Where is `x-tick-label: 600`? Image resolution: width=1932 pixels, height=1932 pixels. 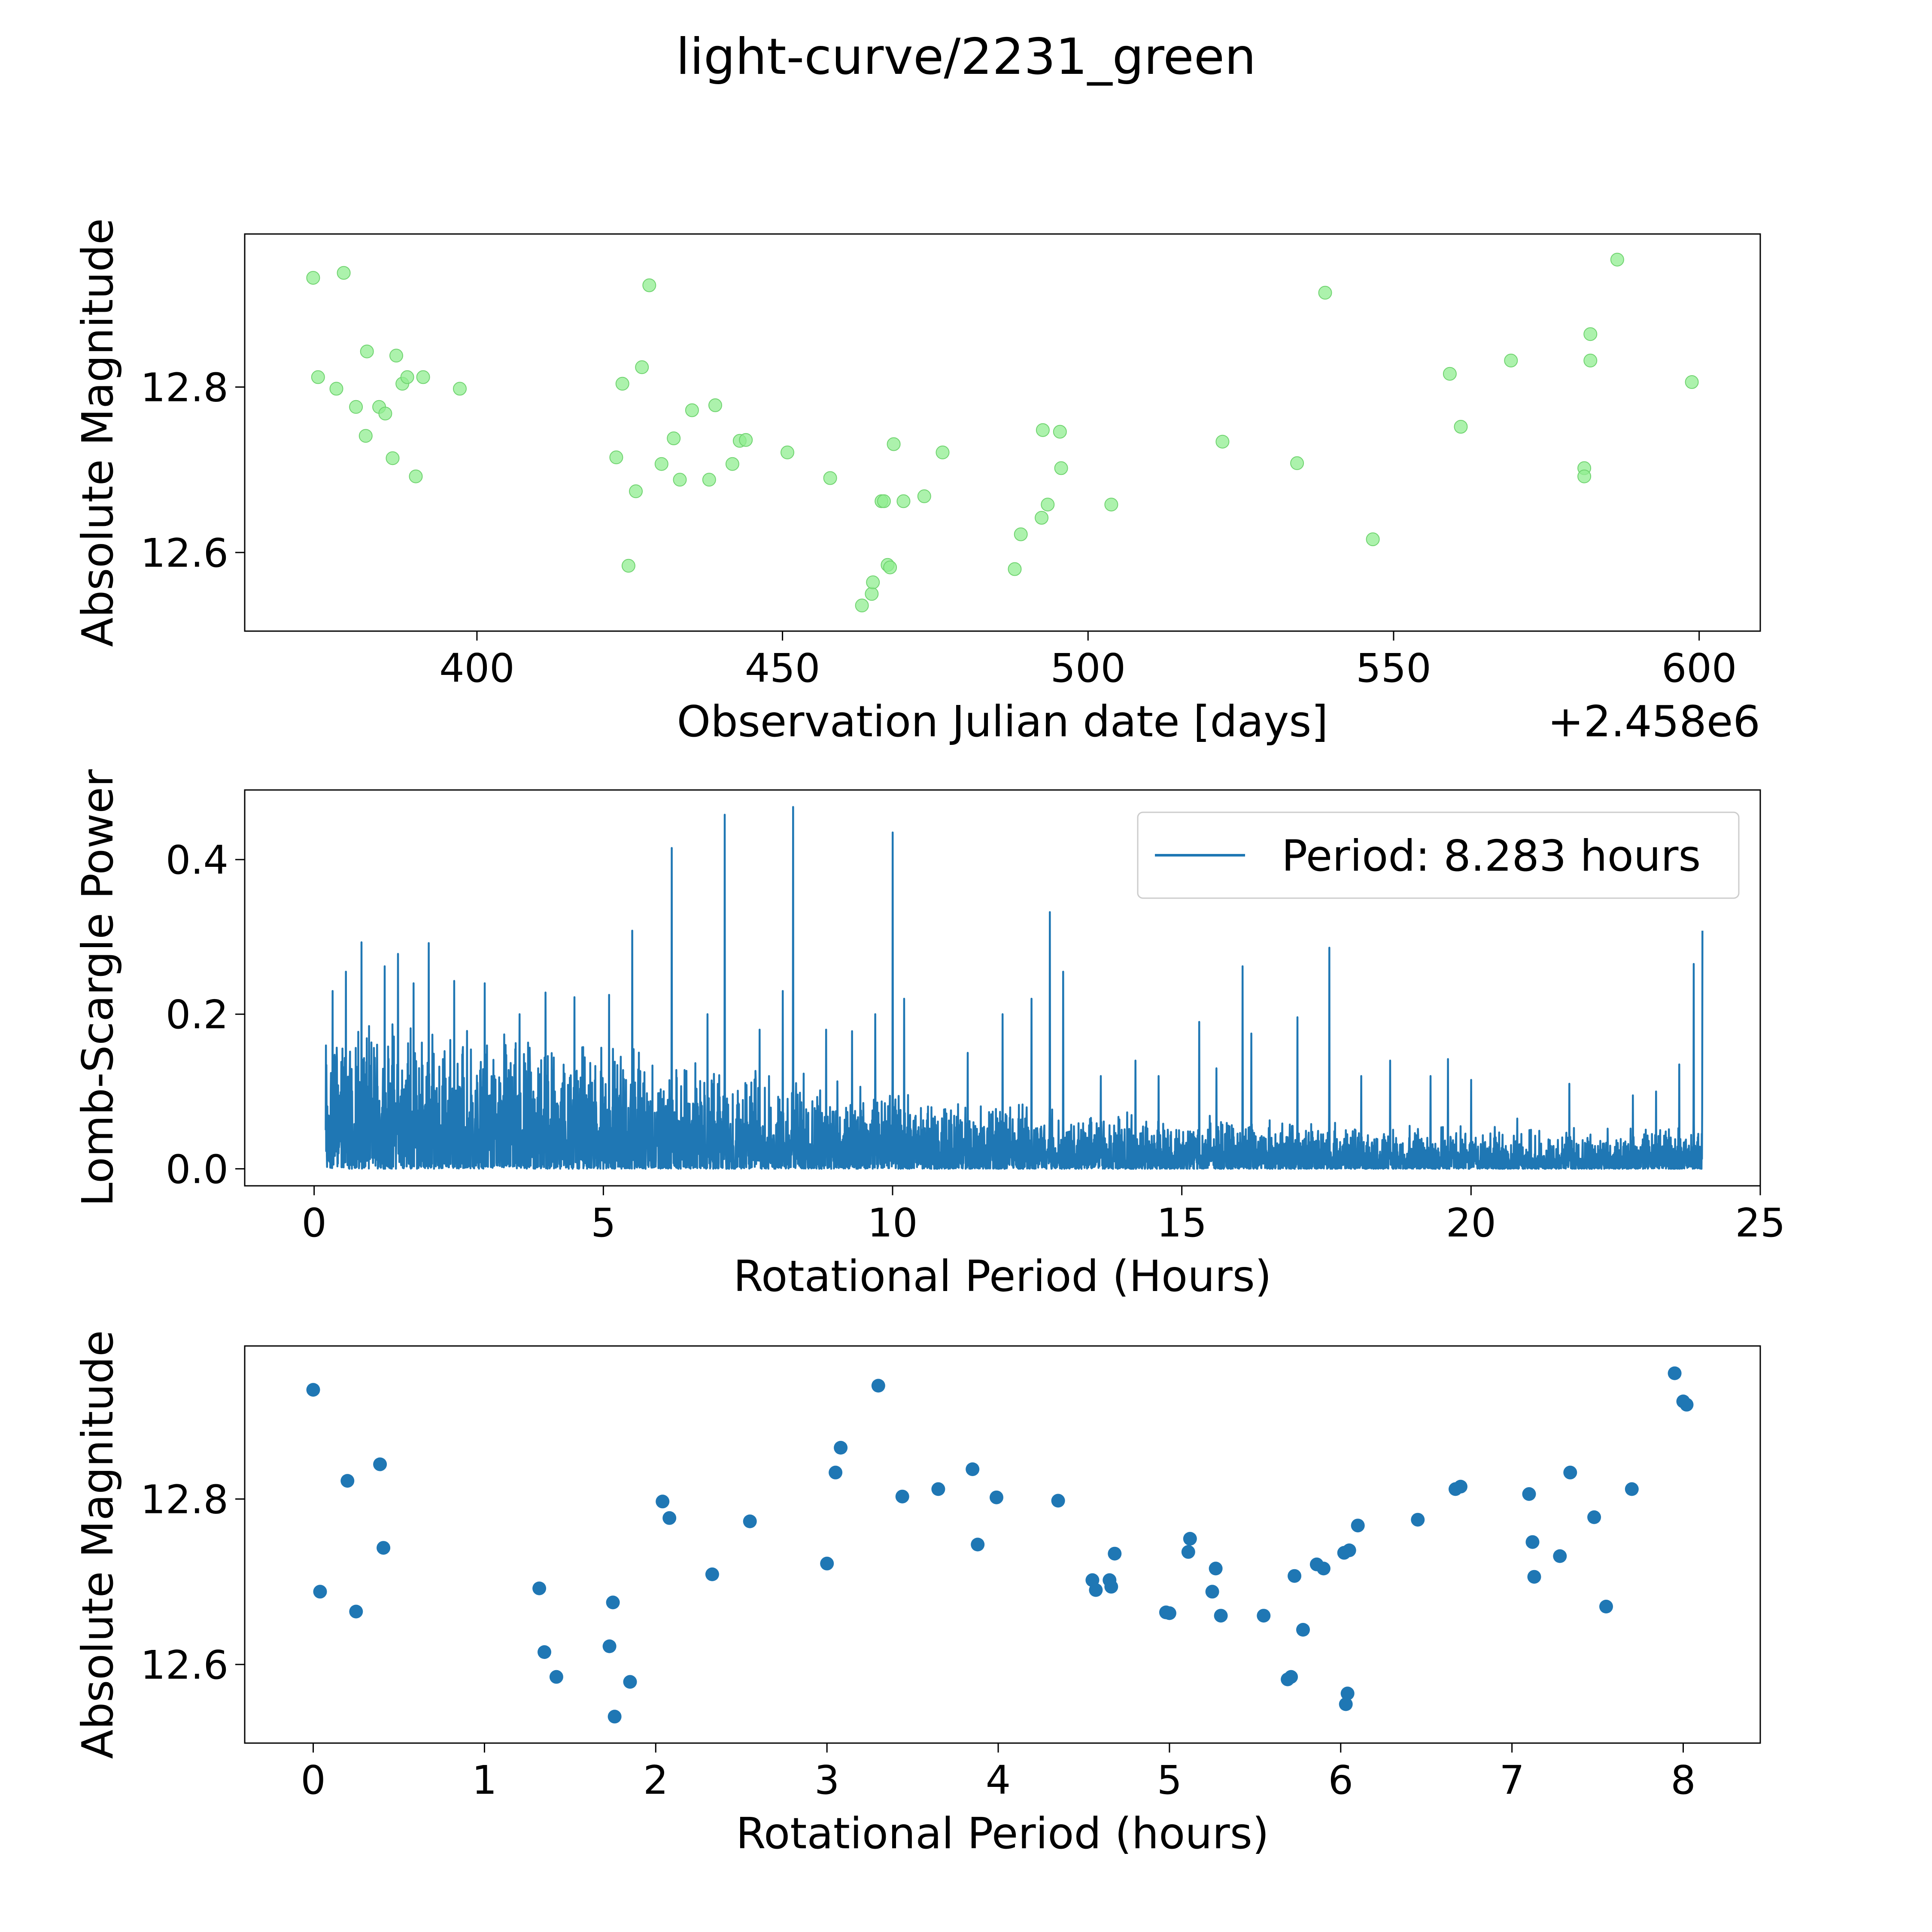
x-tick-label: 600 is located at coordinates (1700, 668).